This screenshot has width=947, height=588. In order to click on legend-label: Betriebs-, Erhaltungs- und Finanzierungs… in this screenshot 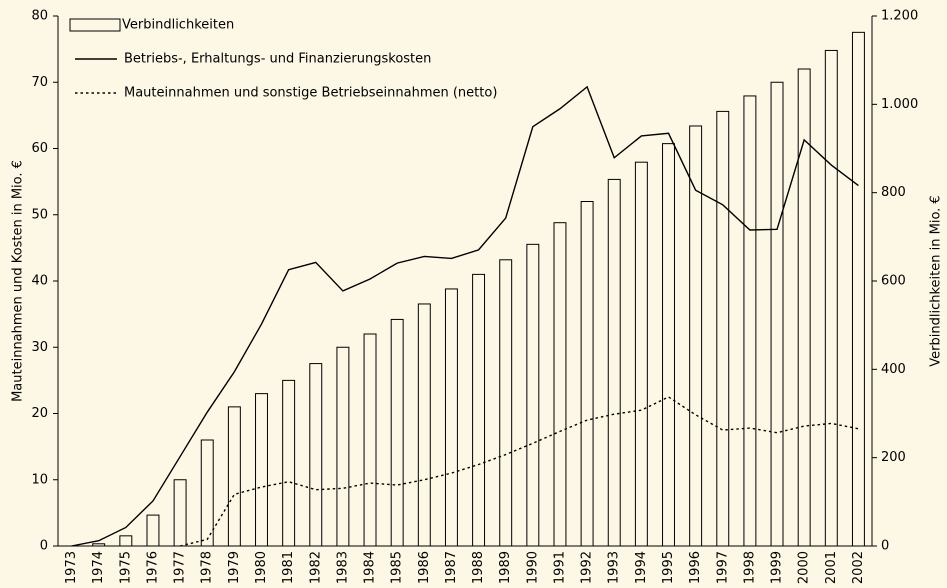, I will do `click(277, 59)`.